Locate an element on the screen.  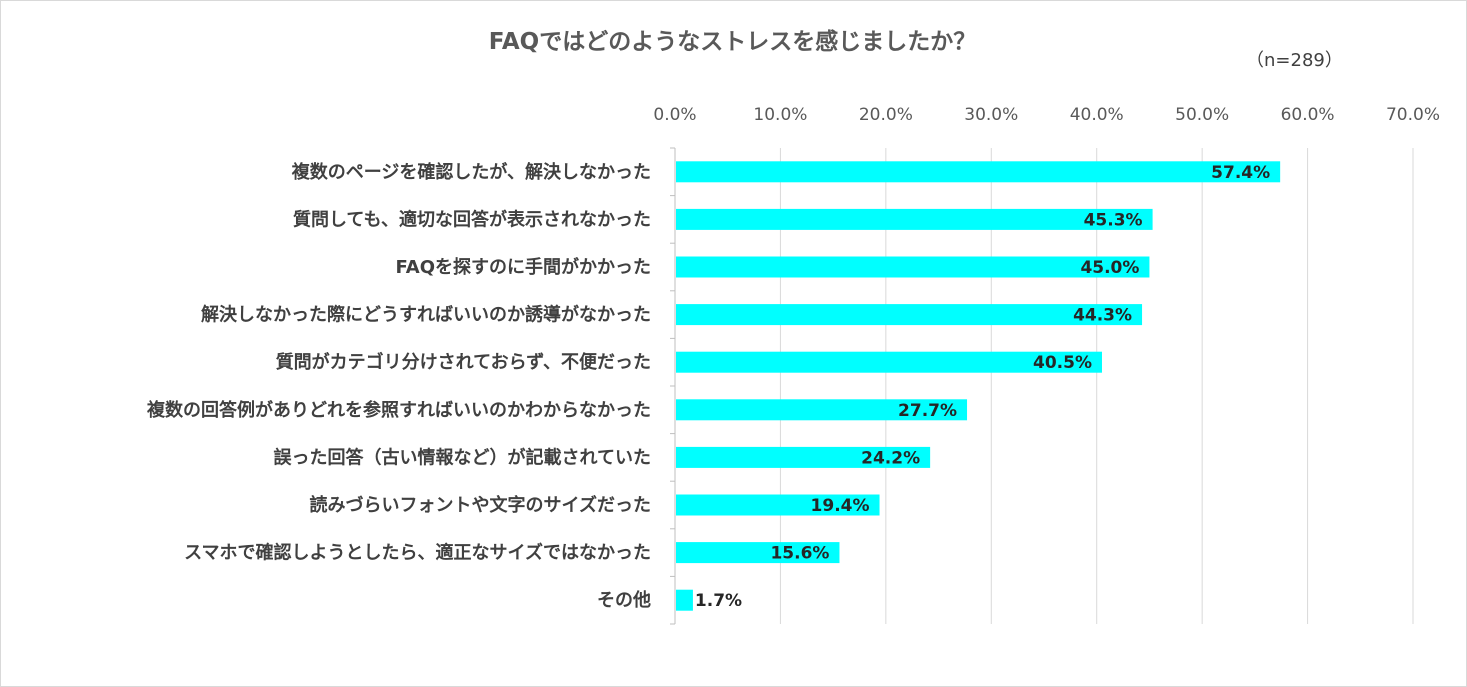
data-label: 45.0% is located at coordinates (1109, 268).